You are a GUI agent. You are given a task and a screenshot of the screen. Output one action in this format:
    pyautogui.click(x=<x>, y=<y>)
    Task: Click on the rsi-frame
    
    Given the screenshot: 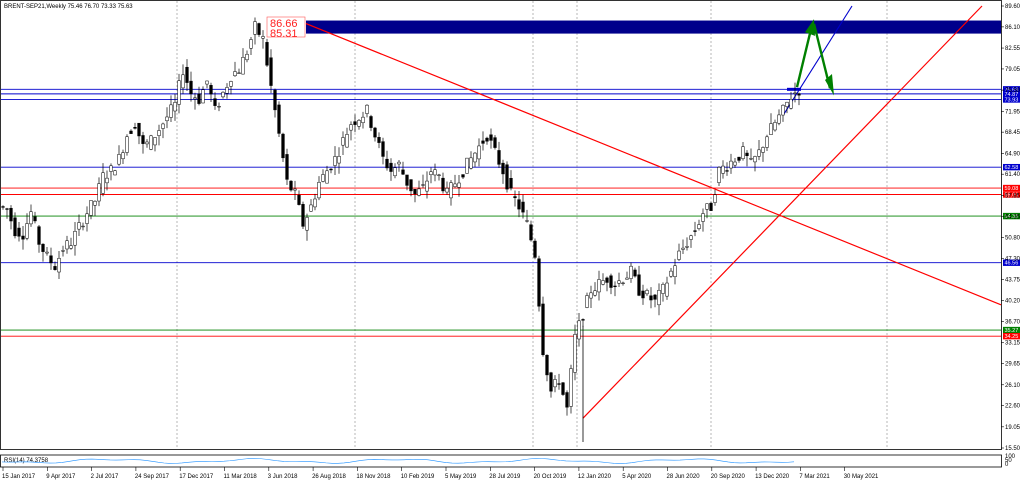 What is the action you would take?
    pyautogui.click(x=501, y=461)
    